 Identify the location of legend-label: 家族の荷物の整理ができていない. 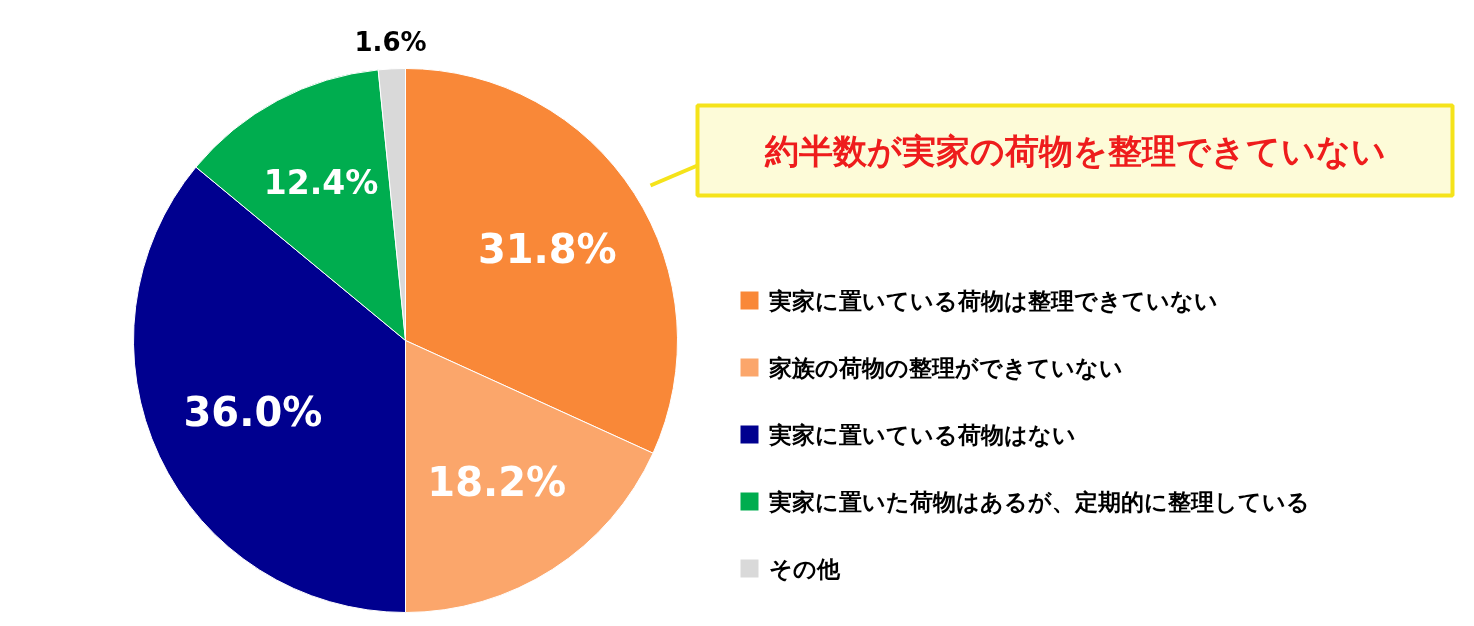
(945, 367).